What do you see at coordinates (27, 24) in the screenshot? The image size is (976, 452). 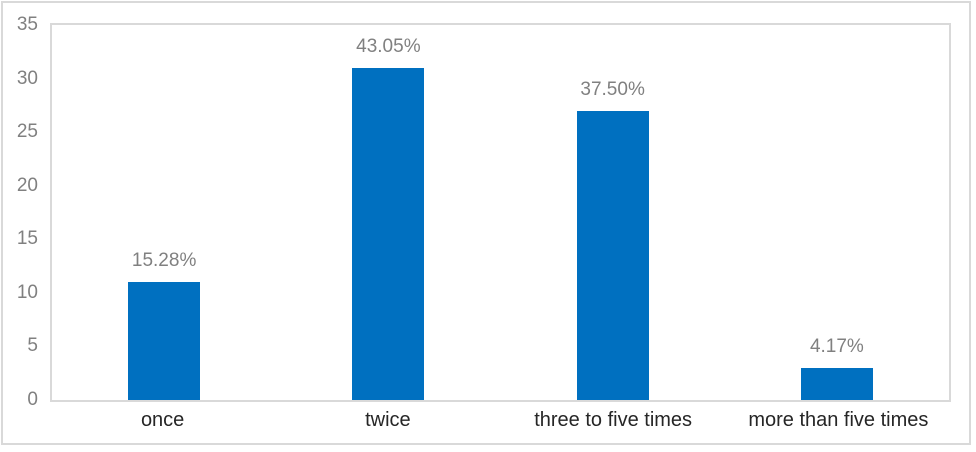 I see `y-axis-tick-label: 35` at bounding box center [27, 24].